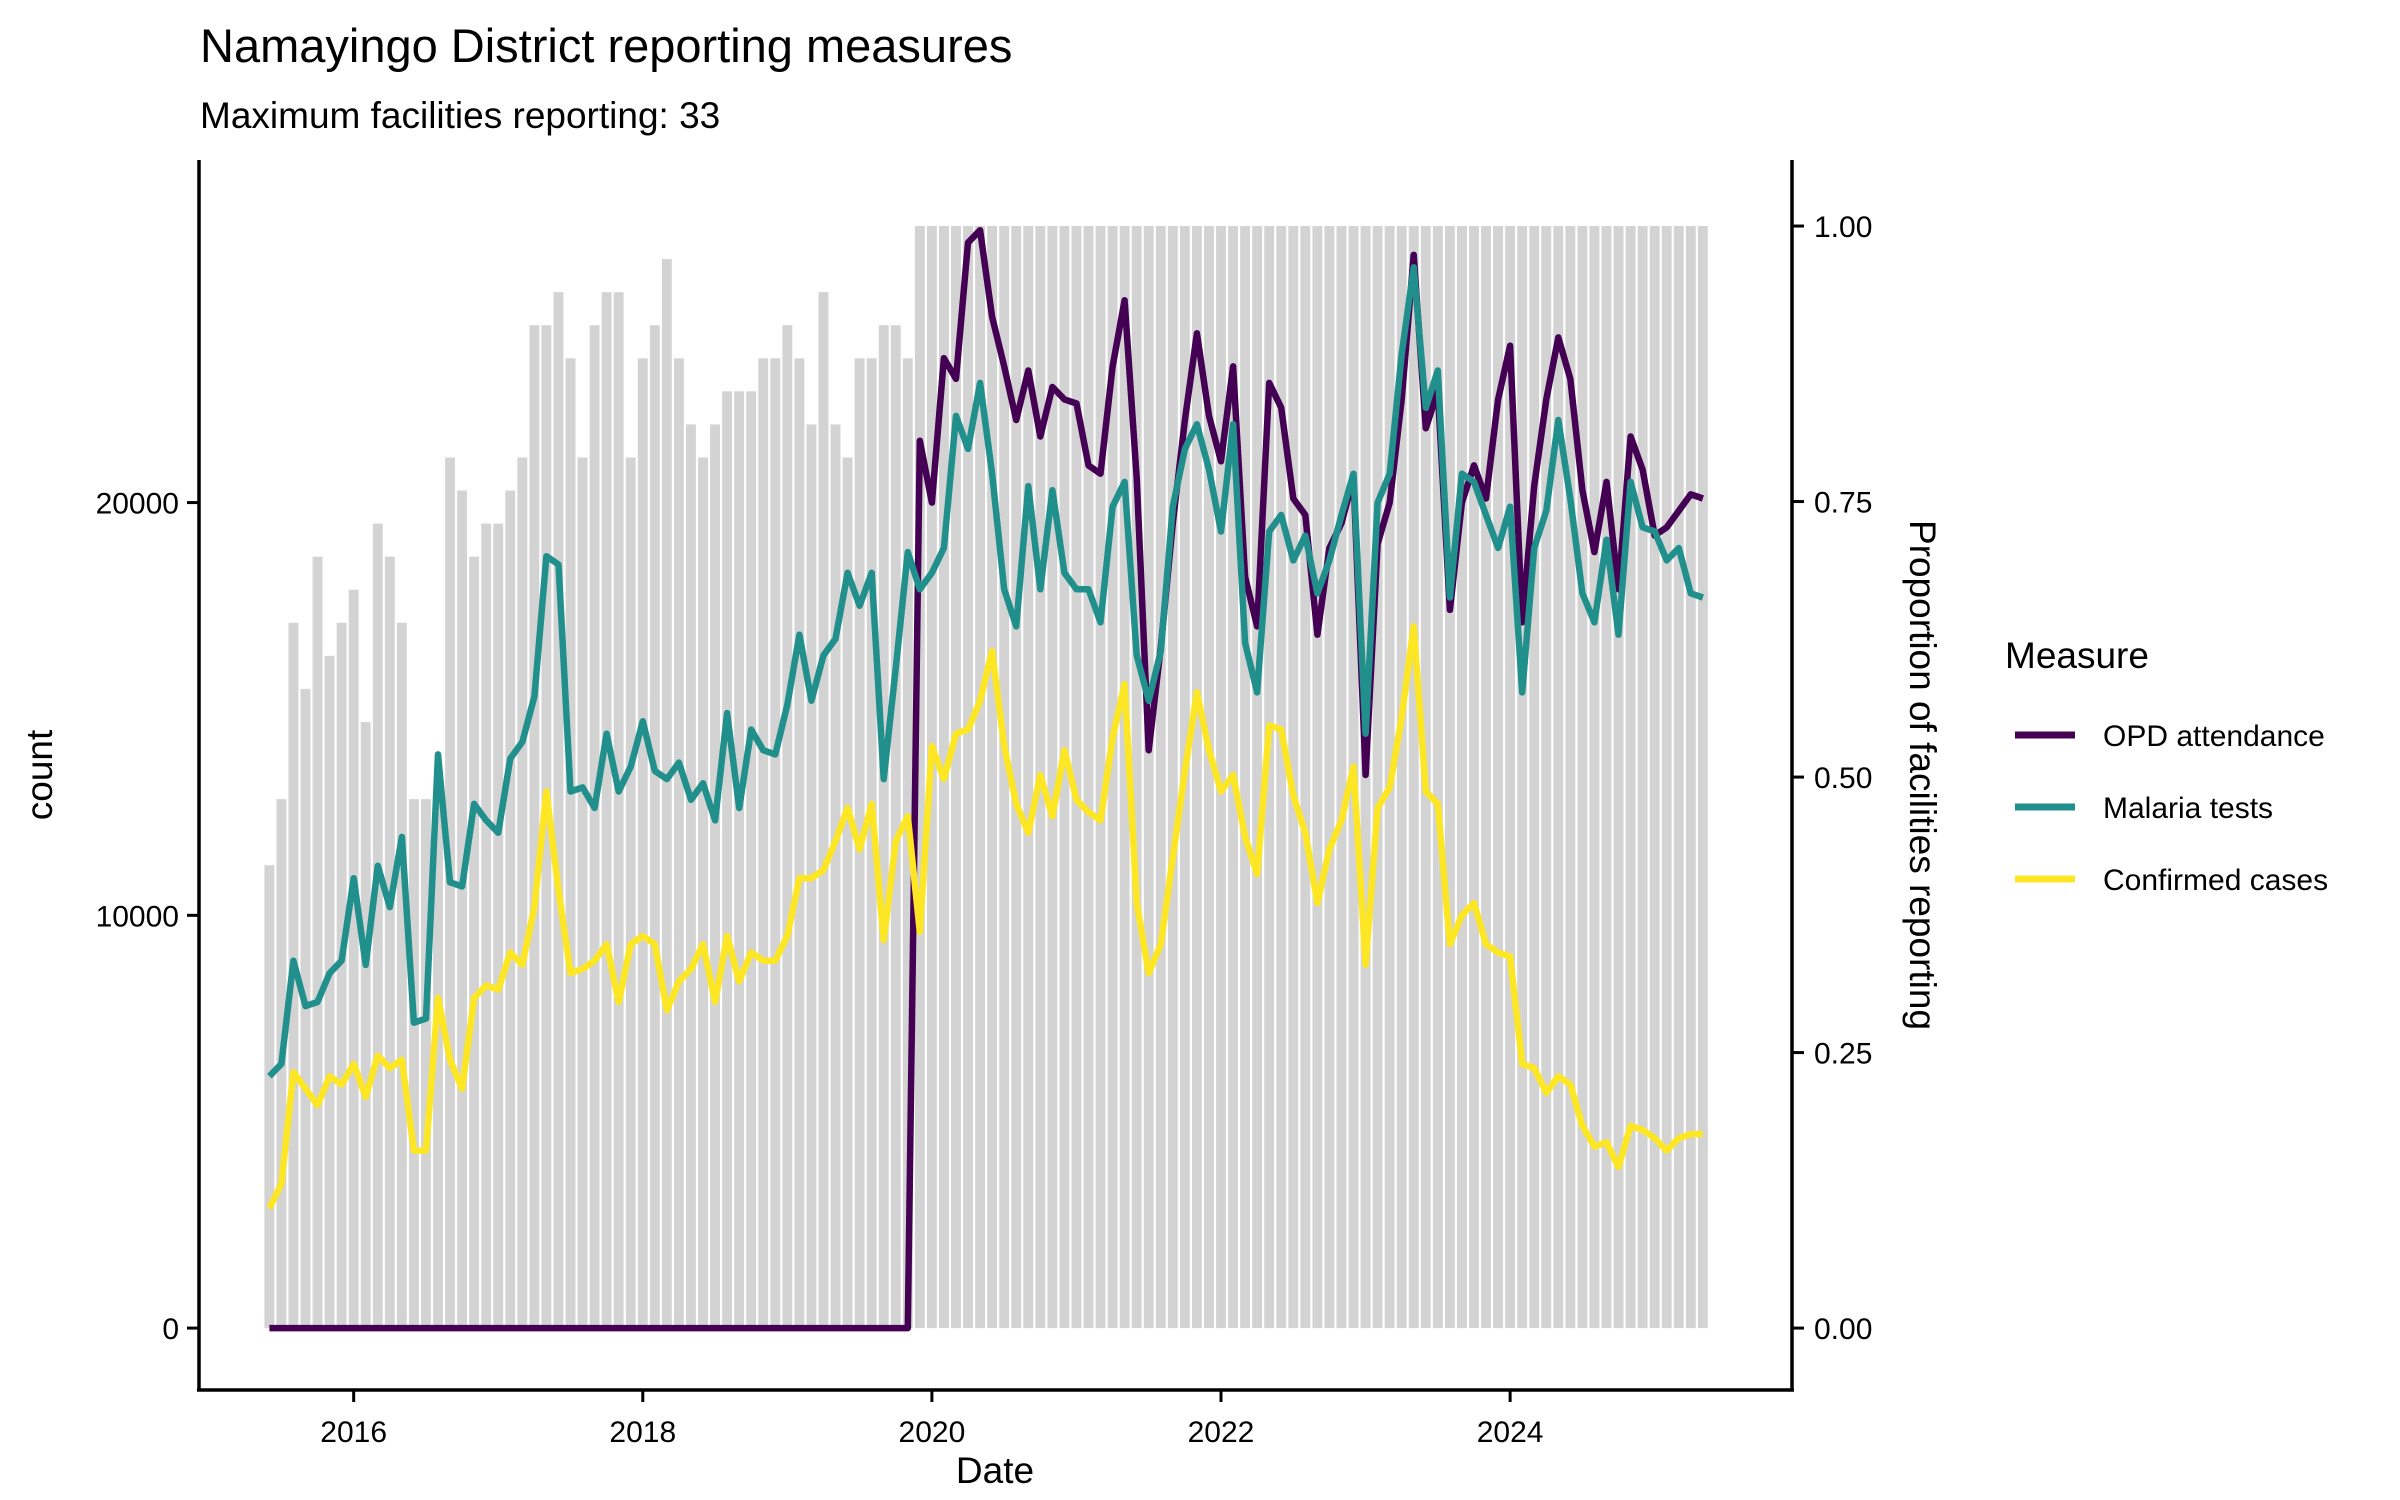  I want to click on y2-tick-label: 0.25, so click(1843, 1054).